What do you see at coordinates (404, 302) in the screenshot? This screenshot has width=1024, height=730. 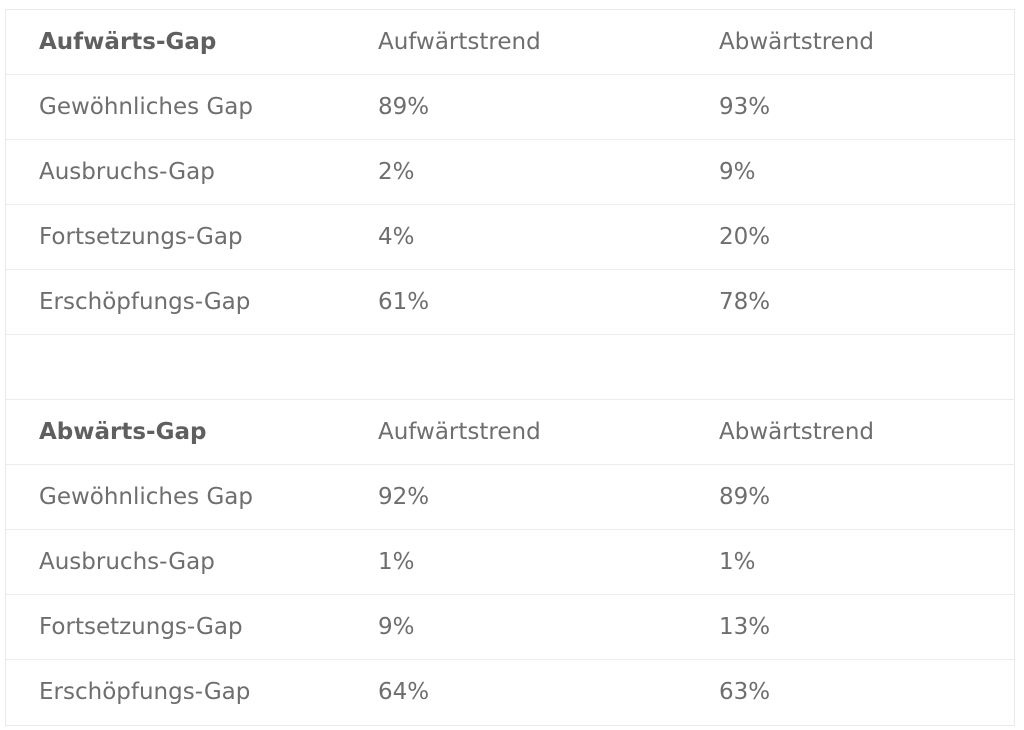 I see `uptrend-value: 61%` at bounding box center [404, 302].